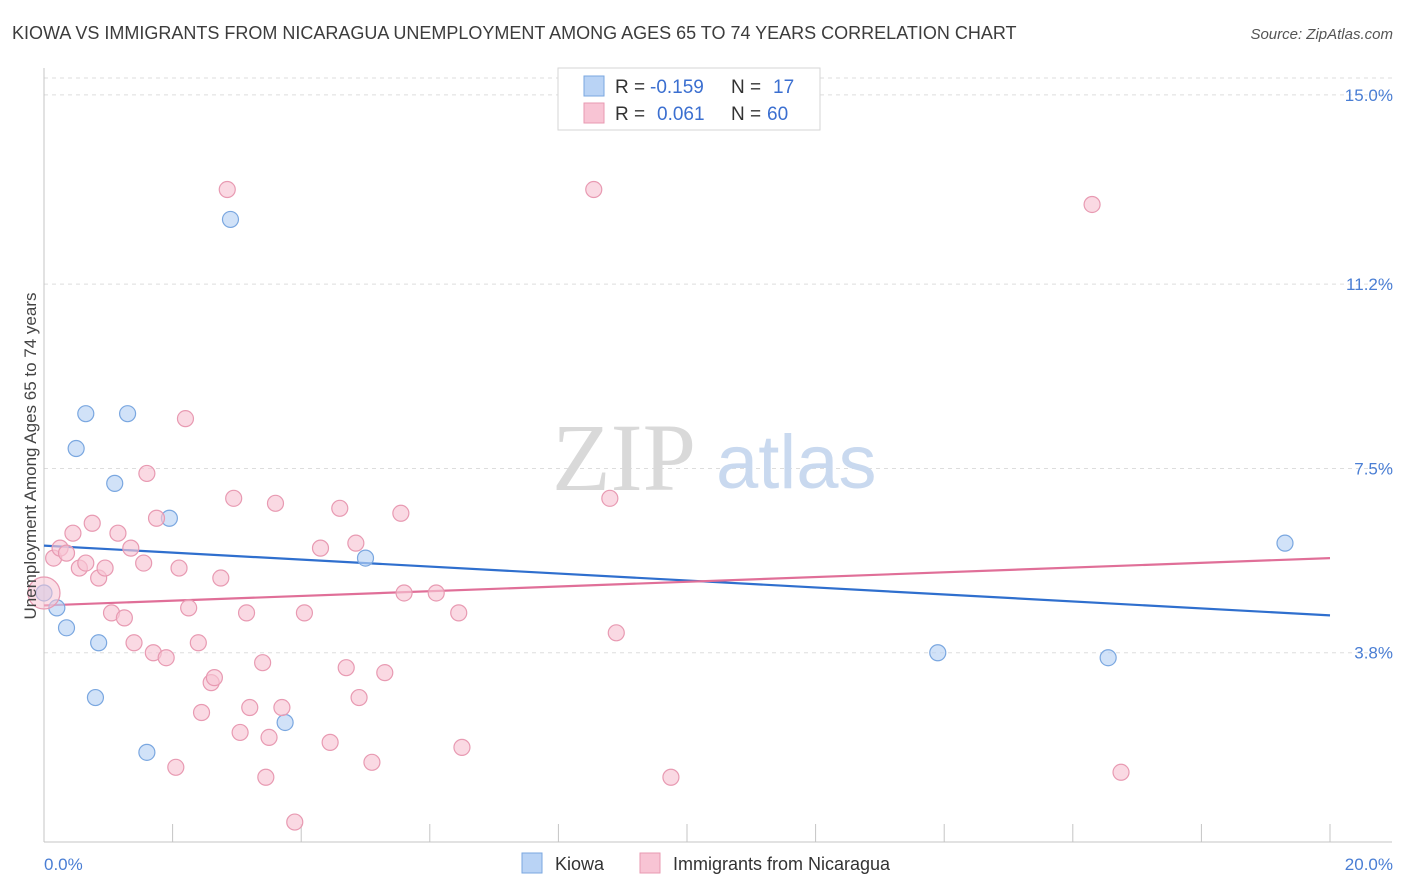 The width and height of the screenshot is (1406, 892). Describe the element at coordinates (1373, 653) in the screenshot. I see `y-tick-label: 3.8%` at that location.